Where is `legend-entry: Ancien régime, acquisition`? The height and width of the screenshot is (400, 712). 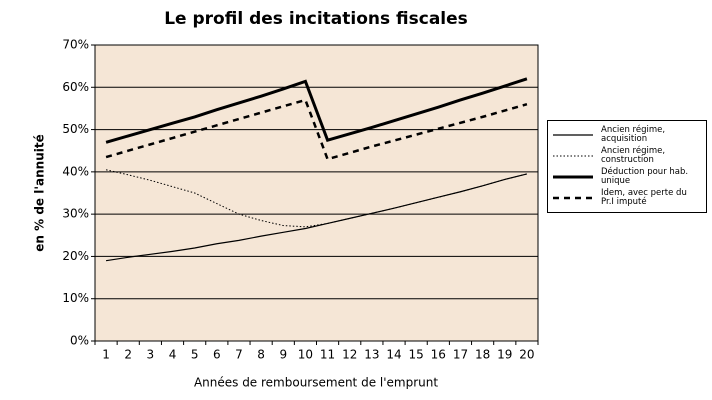
legend-entry: Ancien régime, acquisition is located at coordinates (627, 135).